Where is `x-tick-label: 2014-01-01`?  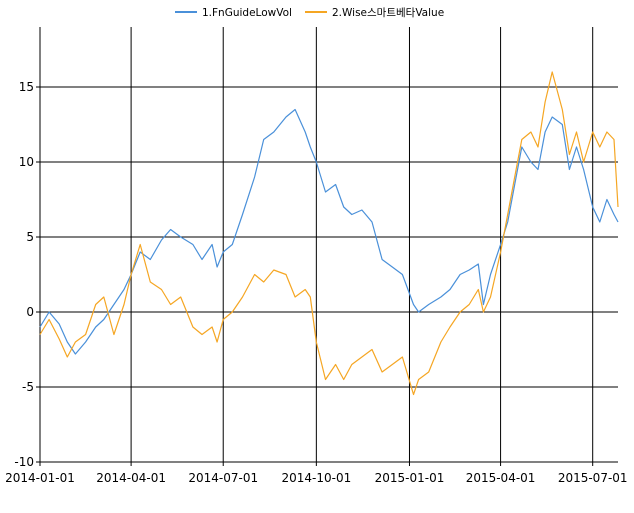
x-tick-label: 2014-01-01 is located at coordinates (40, 478).